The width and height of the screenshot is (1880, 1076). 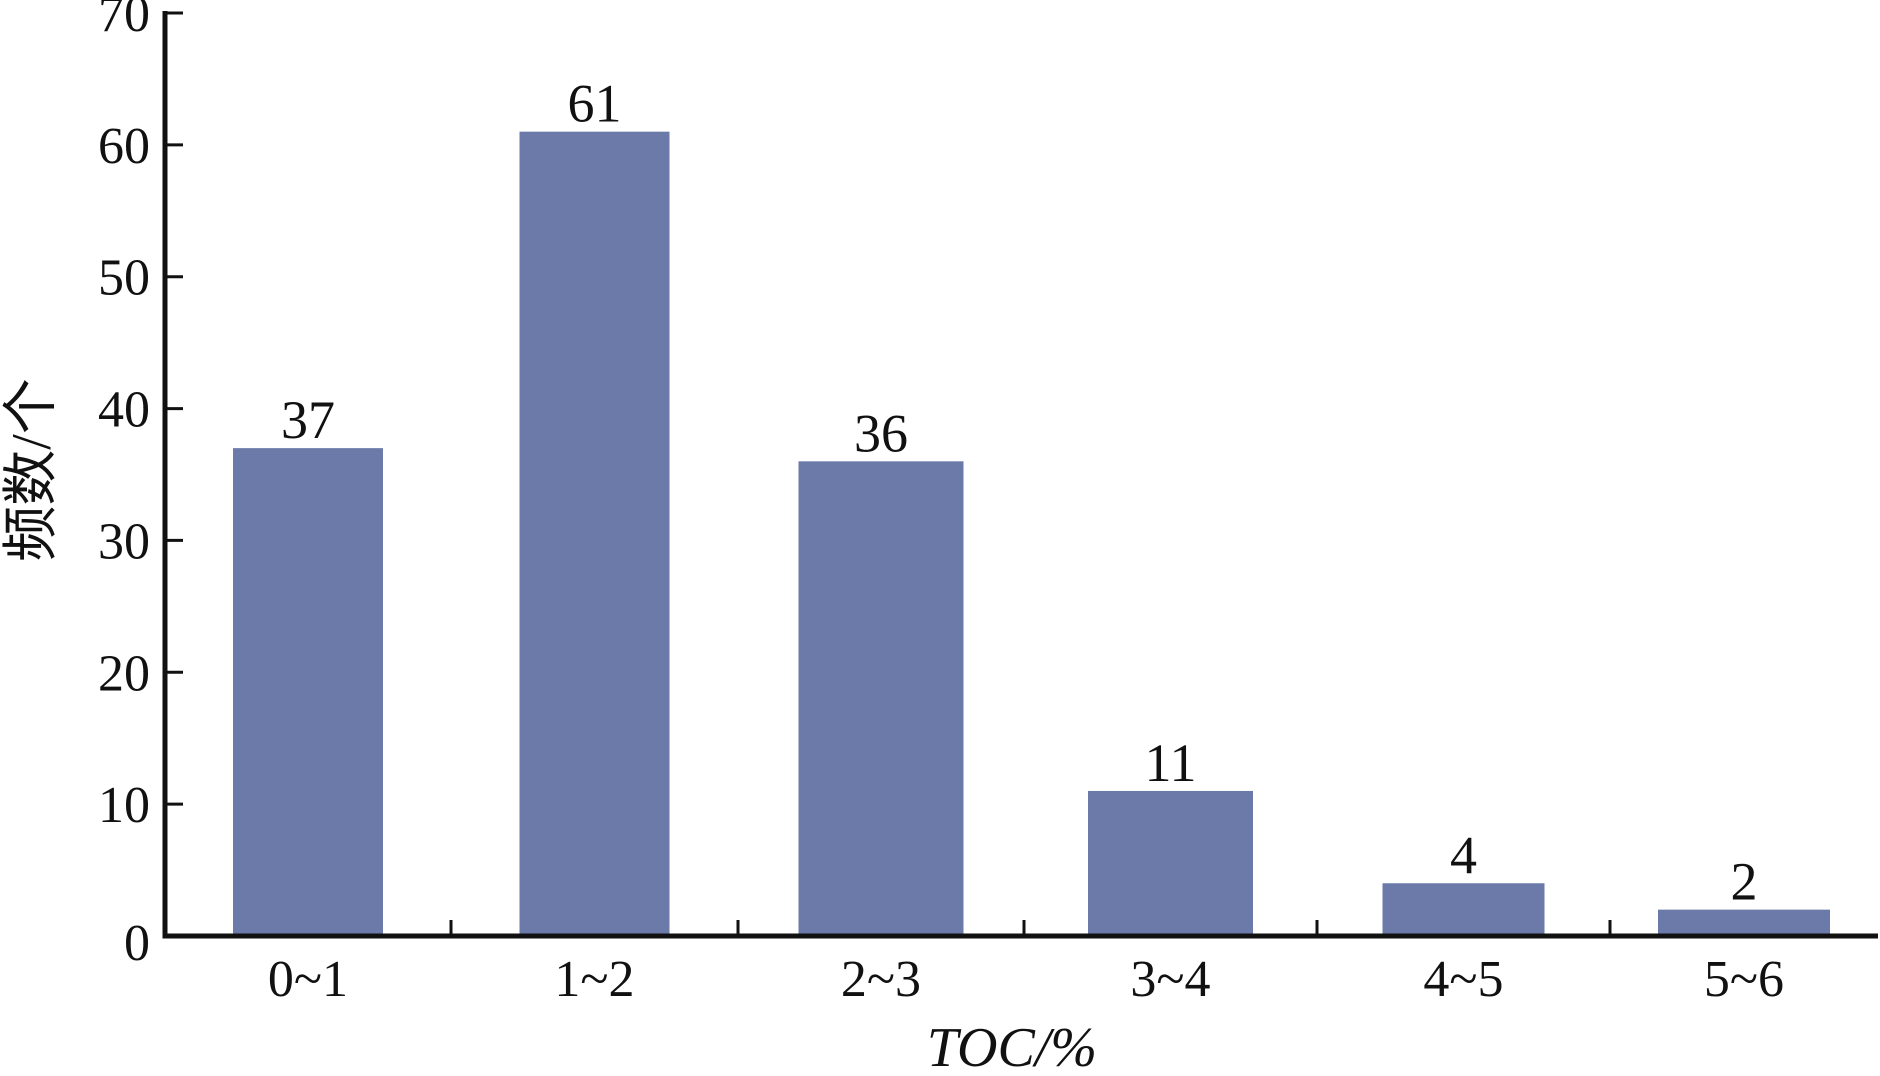 What do you see at coordinates (124, 541) in the screenshot?
I see `y-tick-label-30: 30` at bounding box center [124, 541].